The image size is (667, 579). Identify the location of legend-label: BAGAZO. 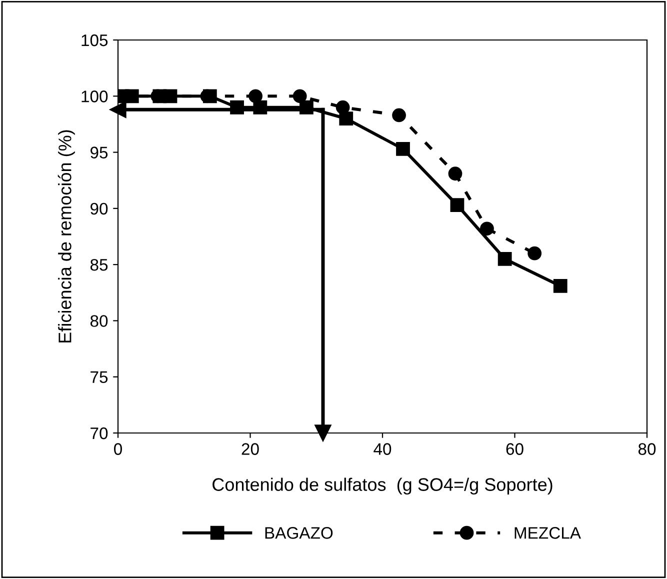
(299, 533).